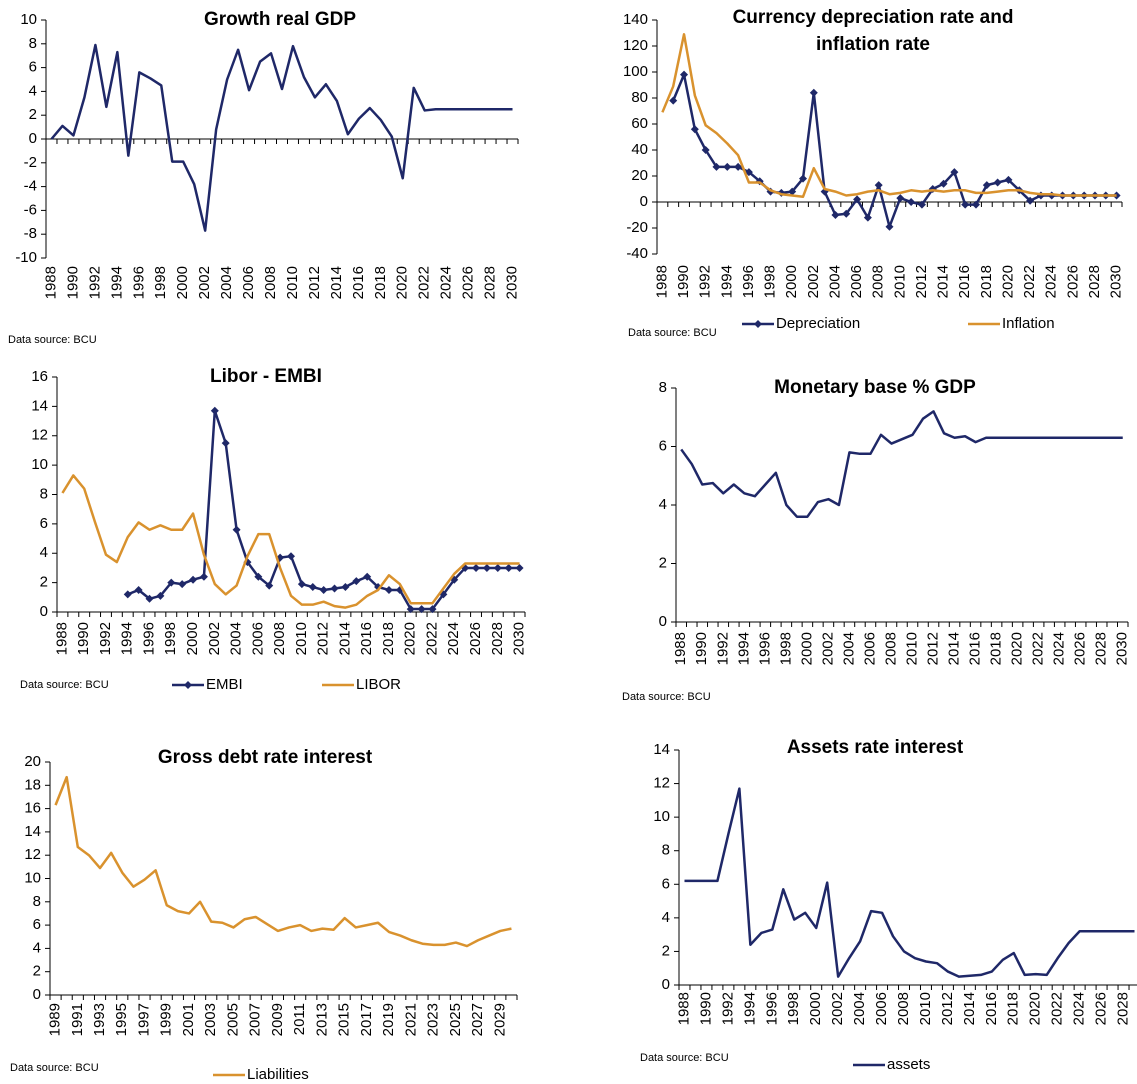 This screenshot has width=1137, height=1084. What do you see at coordinates (32, 854) in the screenshot?
I see `y-tick-label: 12` at bounding box center [32, 854].